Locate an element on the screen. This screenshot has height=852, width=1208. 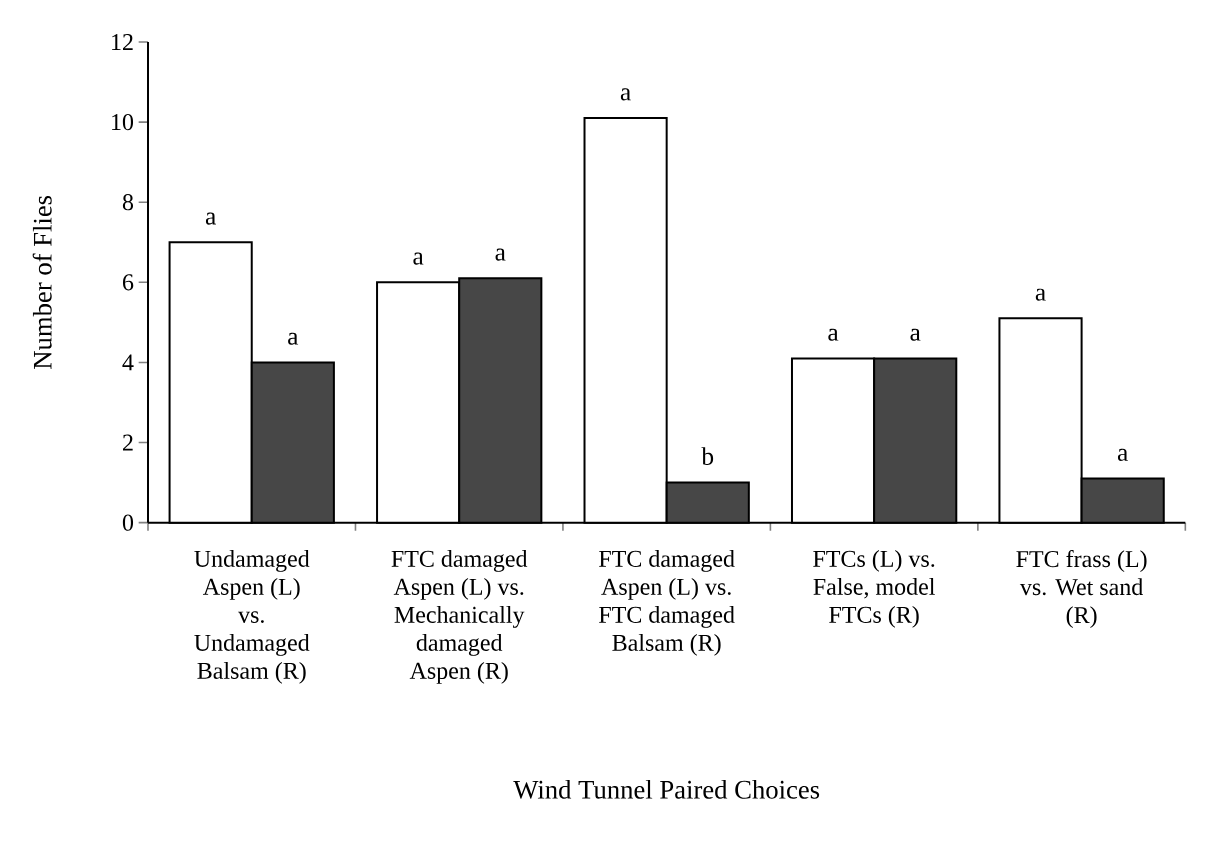
x-tick-label: FTC frass (L) vs. Wet sand (R) is located at coordinates (1081, 589).